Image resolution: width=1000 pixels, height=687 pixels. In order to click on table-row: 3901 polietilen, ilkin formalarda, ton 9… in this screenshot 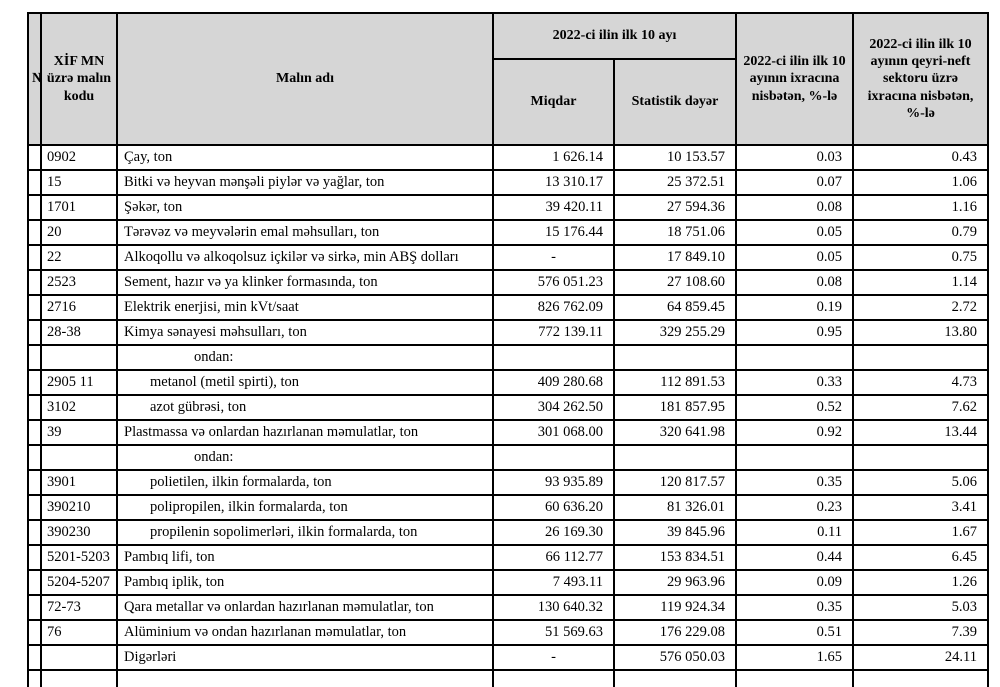, I will do `click(508, 482)`.